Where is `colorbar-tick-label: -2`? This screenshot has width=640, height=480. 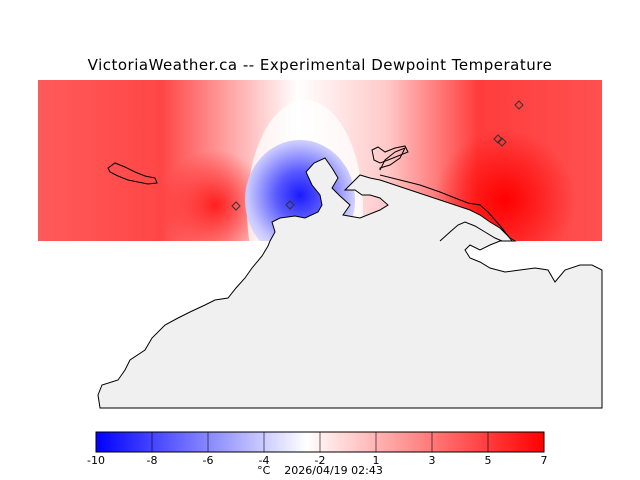
colorbar-tick-label: -2 is located at coordinates (320, 460).